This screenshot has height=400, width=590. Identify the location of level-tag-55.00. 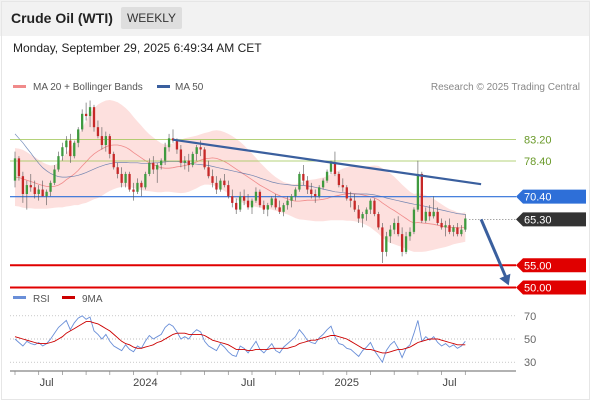
(551, 265).